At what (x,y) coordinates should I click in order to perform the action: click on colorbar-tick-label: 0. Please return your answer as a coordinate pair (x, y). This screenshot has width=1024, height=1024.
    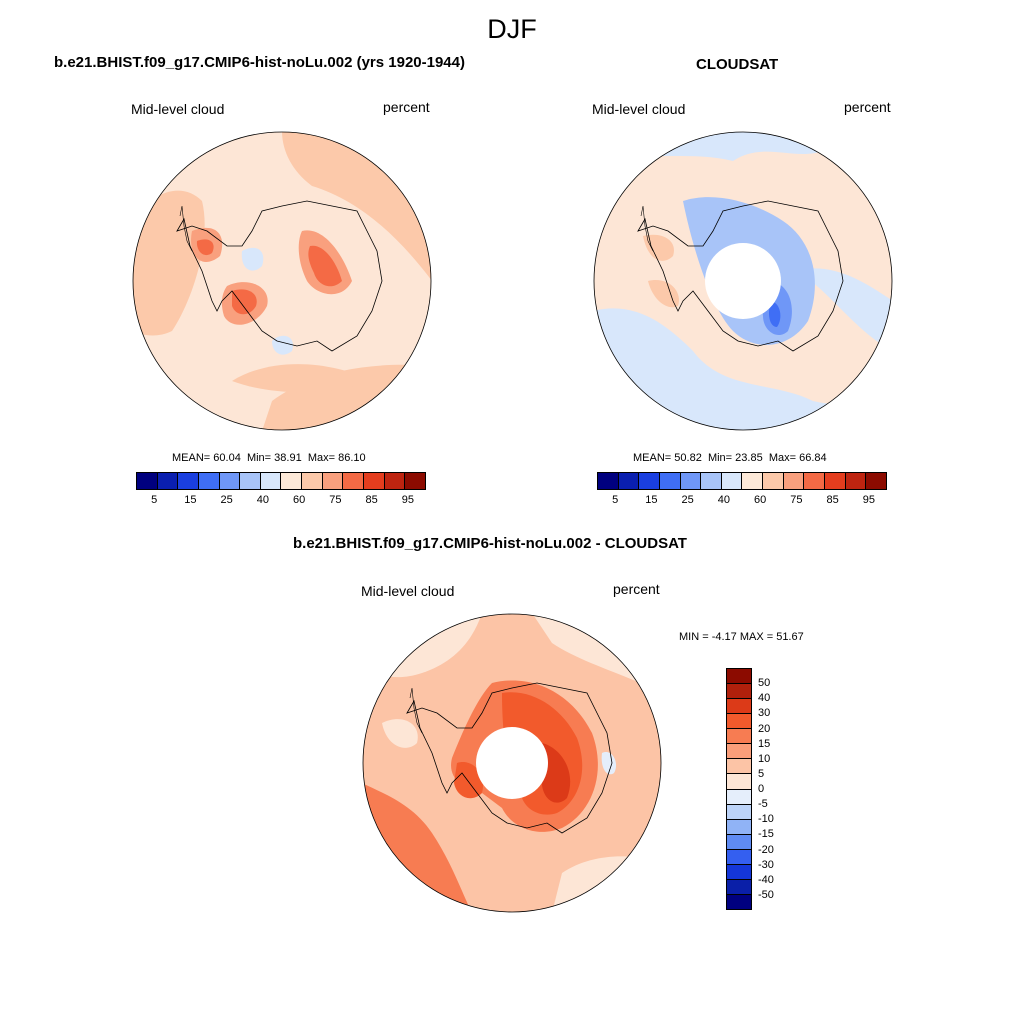
    Looking at the image, I should click on (761, 789).